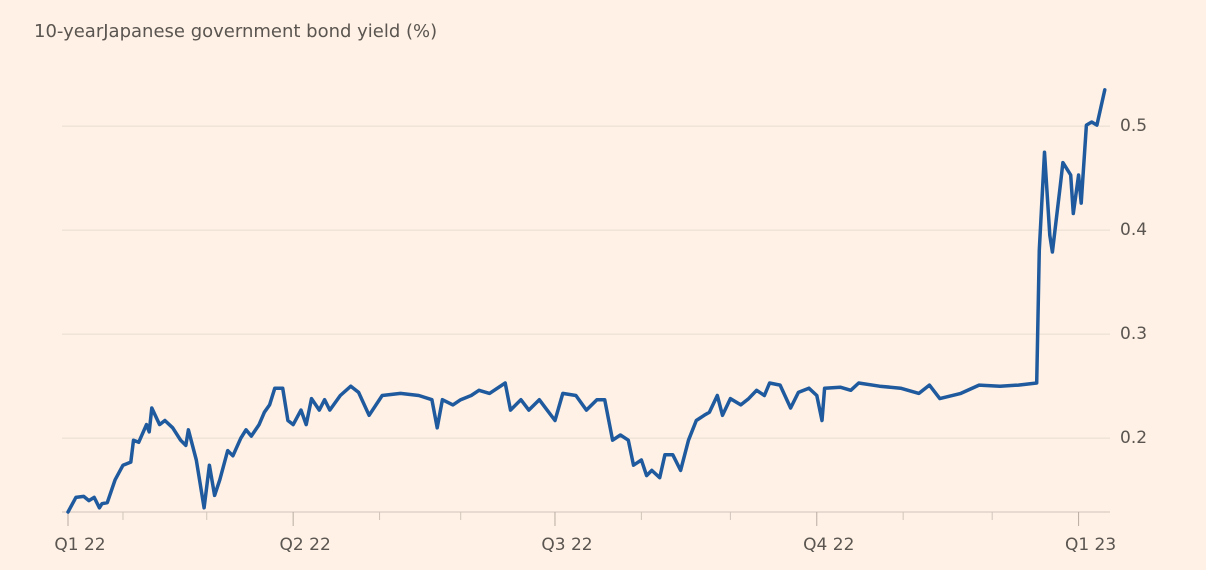  What do you see at coordinates (79, 545) in the screenshot?
I see `x-tick-label: Q1 22` at bounding box center [79, 545].